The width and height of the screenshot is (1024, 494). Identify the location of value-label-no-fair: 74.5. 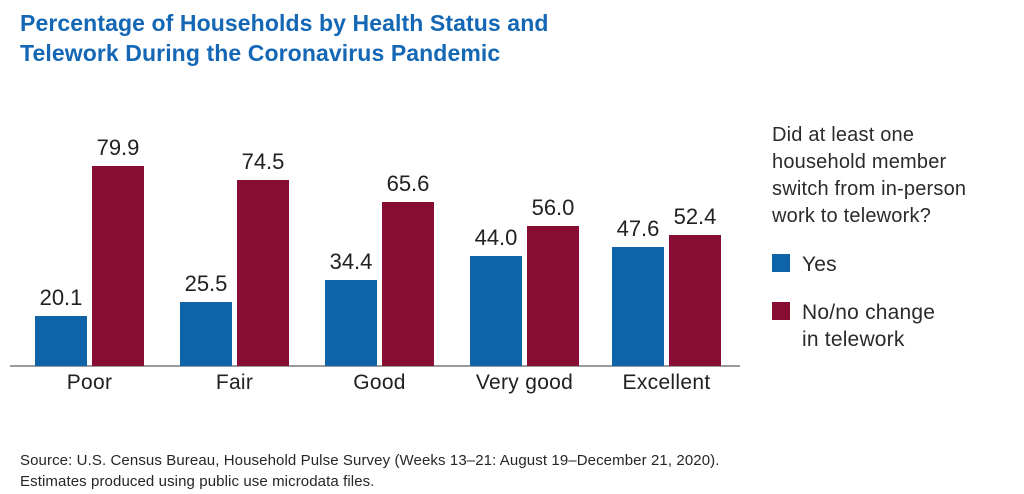
(263, 161).